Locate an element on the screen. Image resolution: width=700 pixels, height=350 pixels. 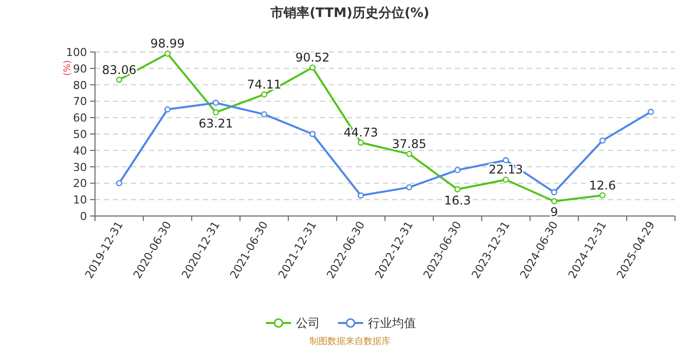
y-tick-label: 10 is located at coordinates (80, 200).